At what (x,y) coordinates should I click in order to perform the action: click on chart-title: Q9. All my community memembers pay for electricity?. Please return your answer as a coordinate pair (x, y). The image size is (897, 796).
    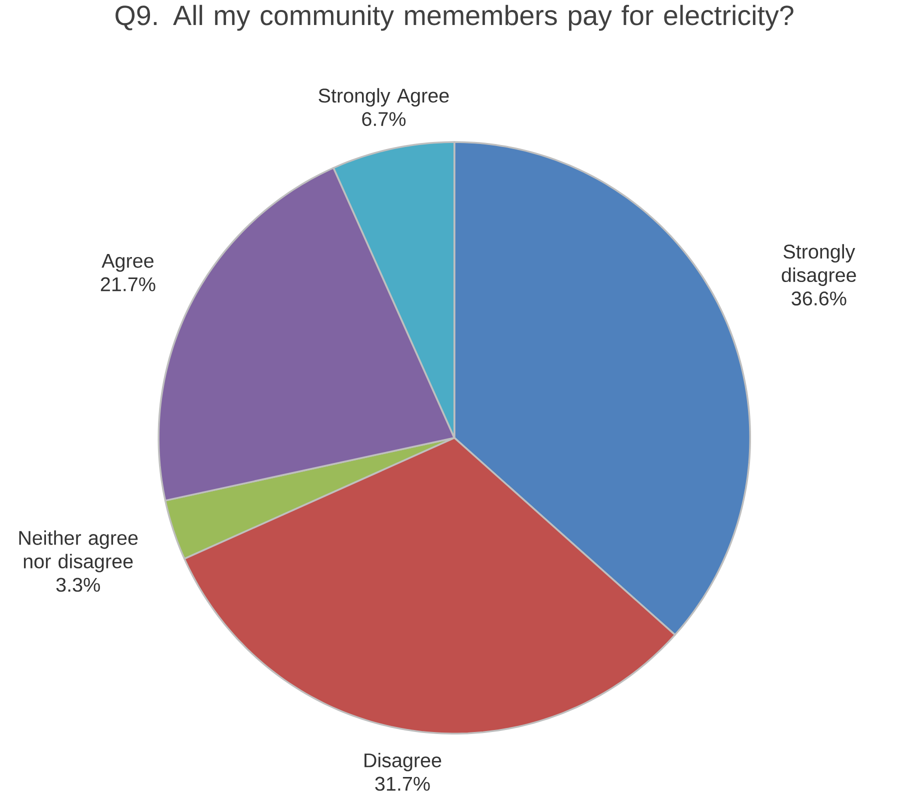
    Looking at the image, I should click on (455, 18).